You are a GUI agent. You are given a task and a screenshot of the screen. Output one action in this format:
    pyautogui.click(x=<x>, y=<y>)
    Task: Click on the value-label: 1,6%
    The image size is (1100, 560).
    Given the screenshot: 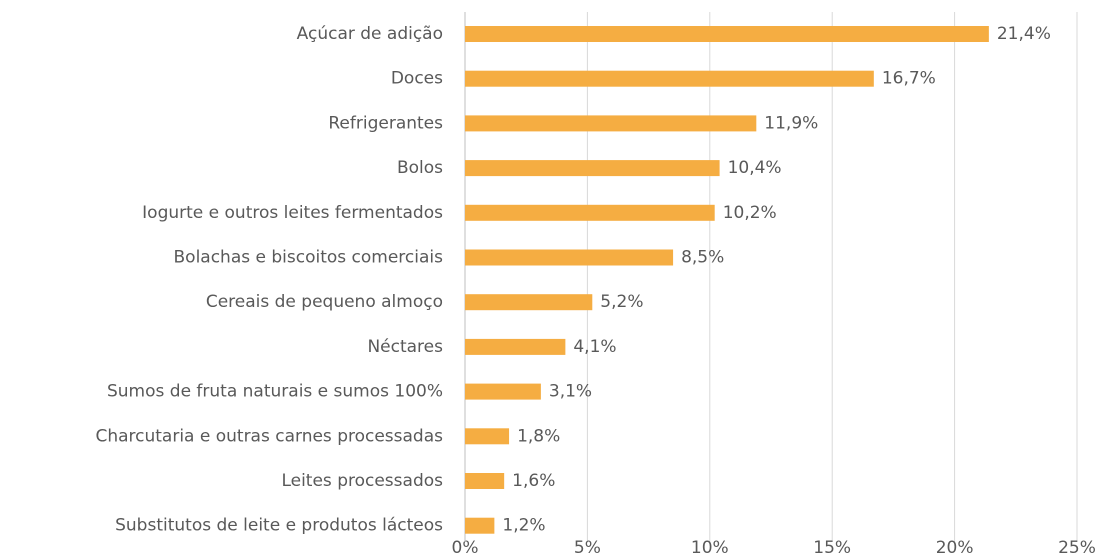 What is the action you would take?
    pyautogui.click(x=533, y=481)
    